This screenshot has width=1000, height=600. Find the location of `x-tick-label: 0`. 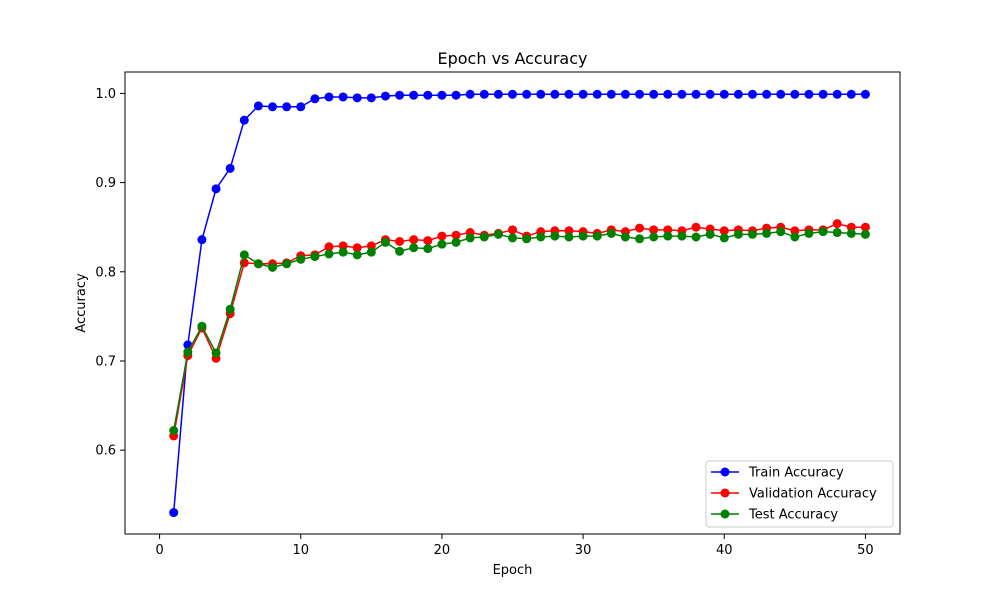

x-tick-label: 0 is located at coordinates (159, 550).